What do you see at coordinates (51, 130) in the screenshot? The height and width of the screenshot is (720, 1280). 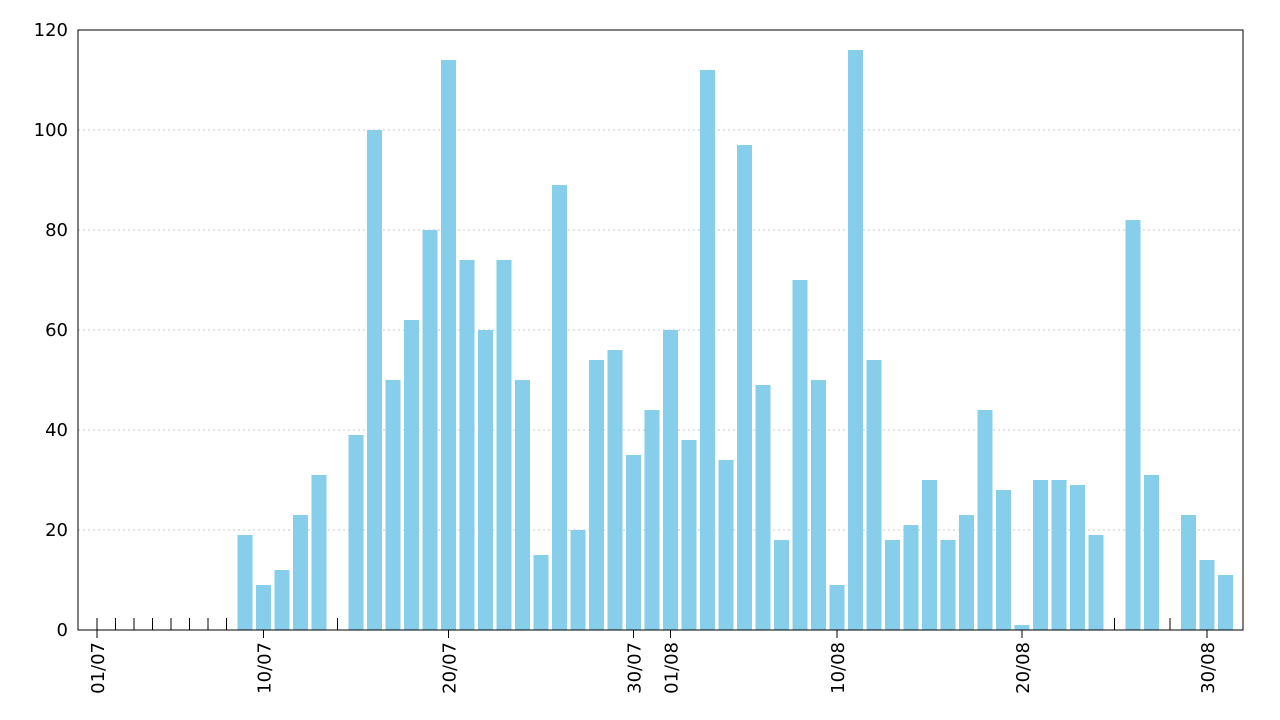 I see `y-tick-label: 100` at bounding box center [51, 130].